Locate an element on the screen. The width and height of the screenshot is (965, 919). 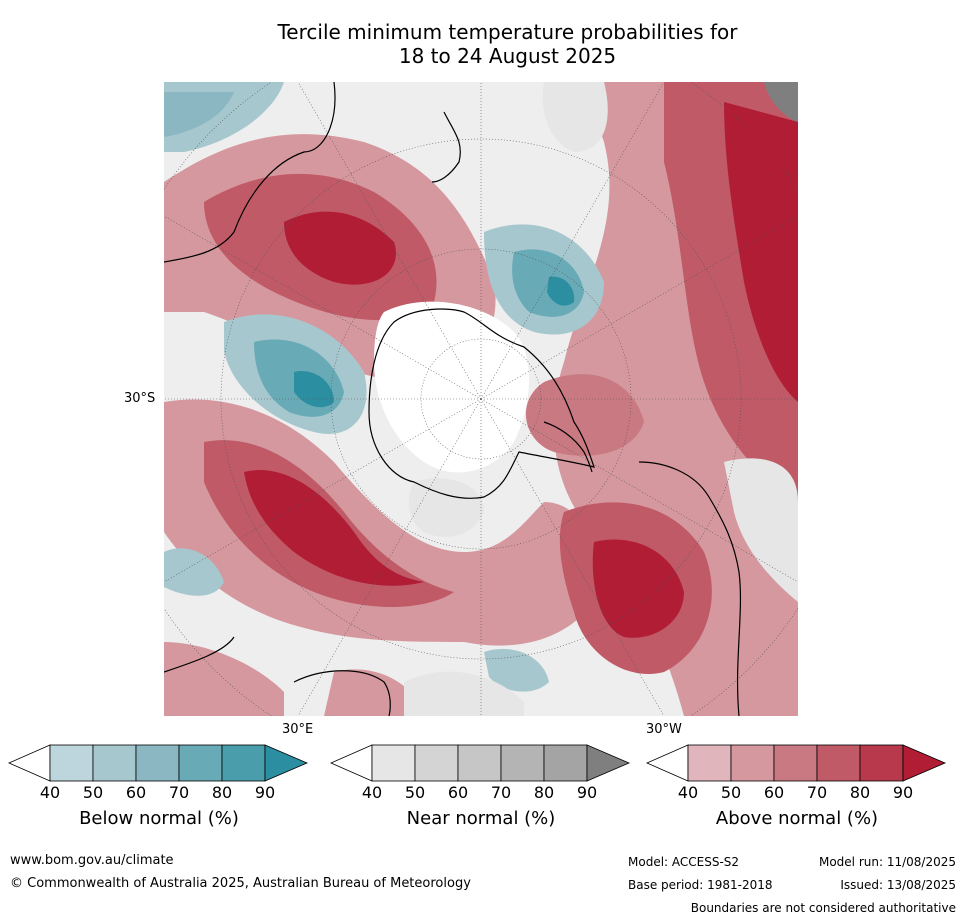
south-america-outline is located at coordinates (690, 588).